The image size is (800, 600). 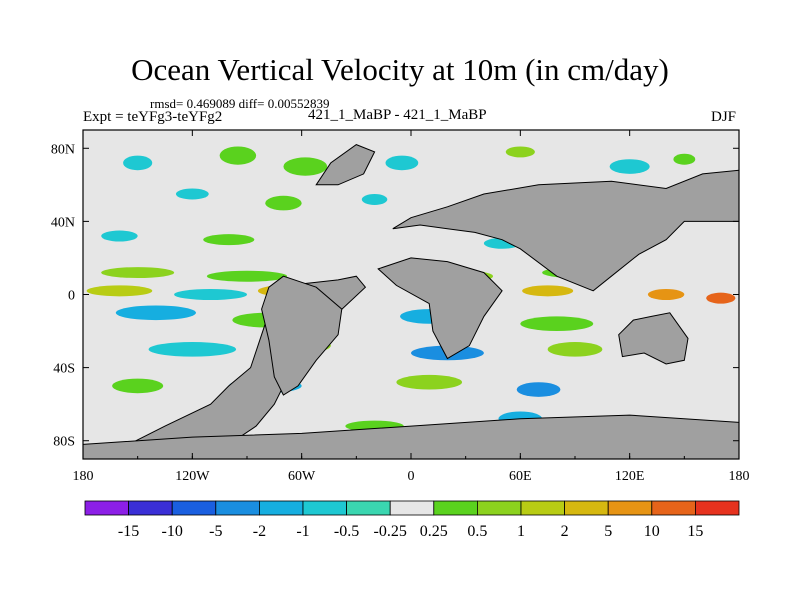 What do you see at coordinates (346, 531) in the screenshot?
I see `colorbar-label: -0.5` at bounding box center [346, 531].